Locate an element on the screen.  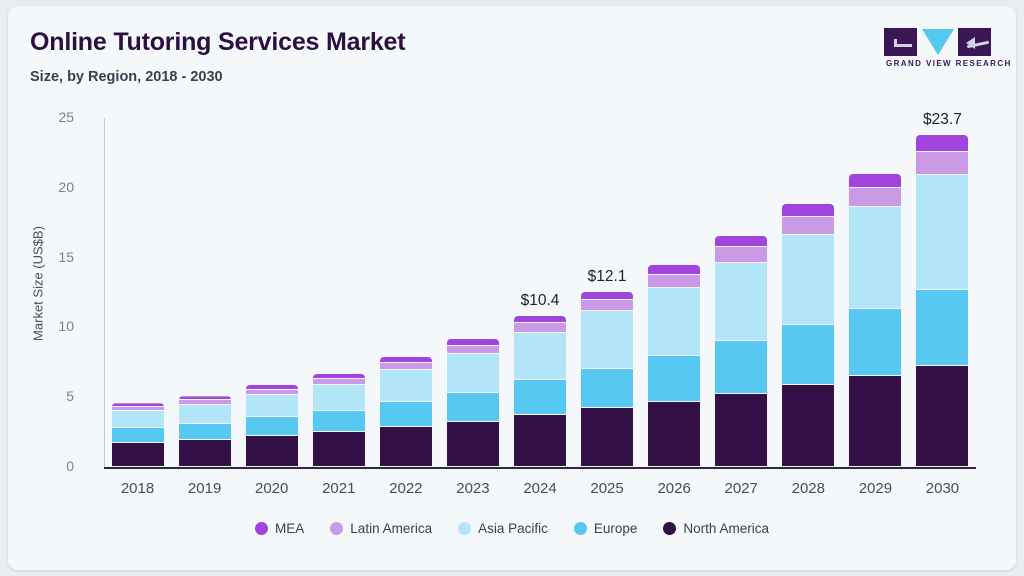
logo-g-stem is located at coordinates (895, 43).